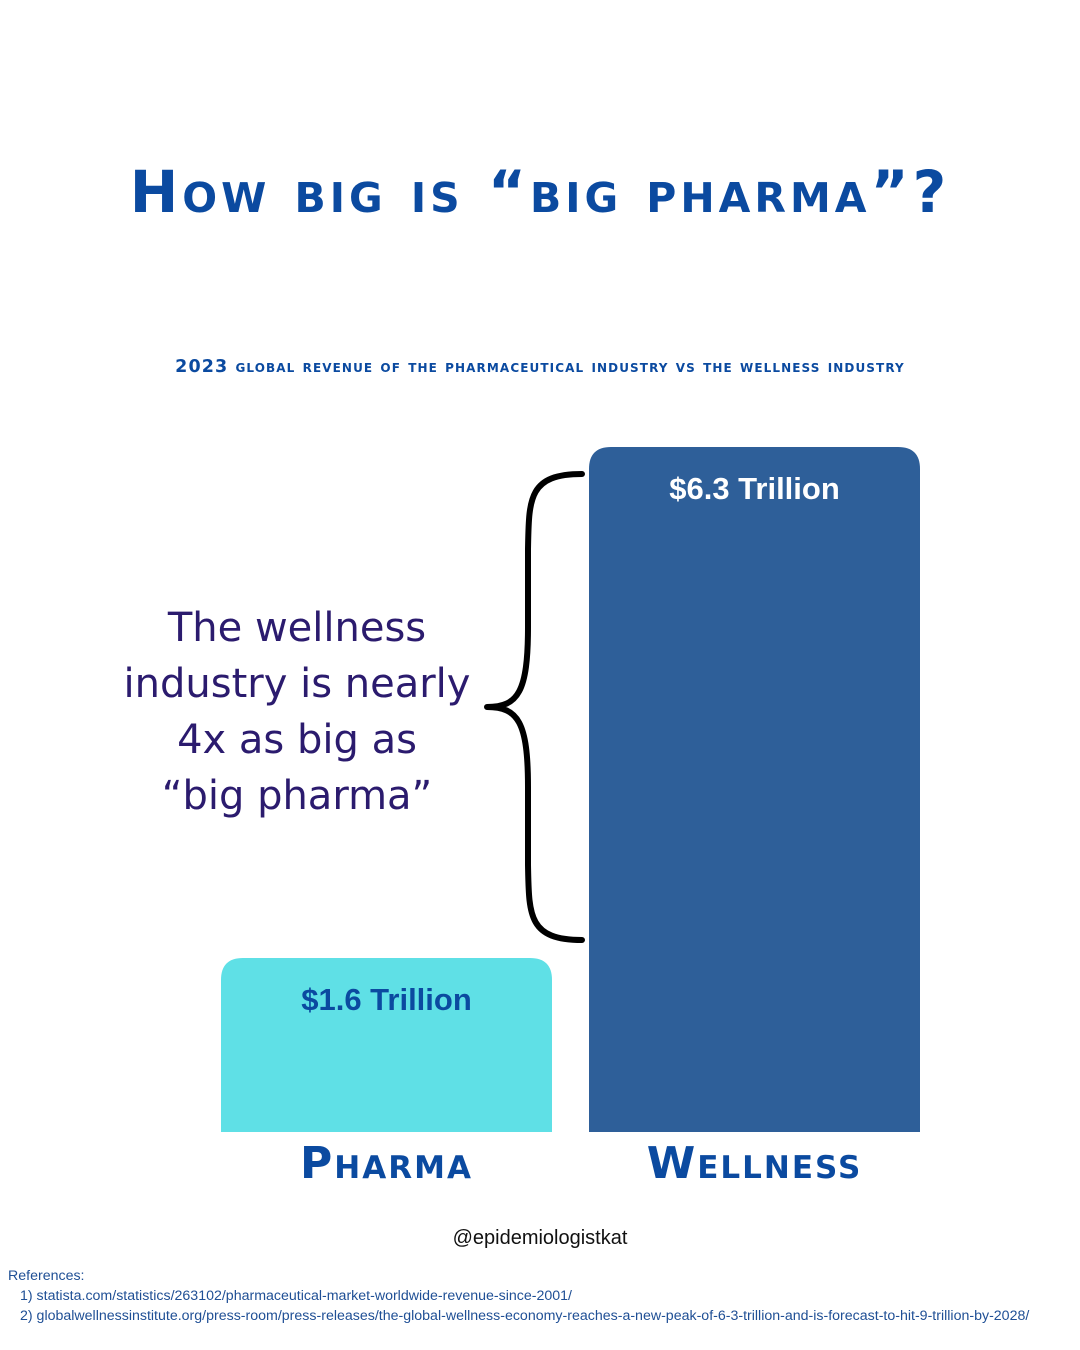 This screenshot has height=1350, width=1080. I want to click on bar-pharma, so click(386, 1045).